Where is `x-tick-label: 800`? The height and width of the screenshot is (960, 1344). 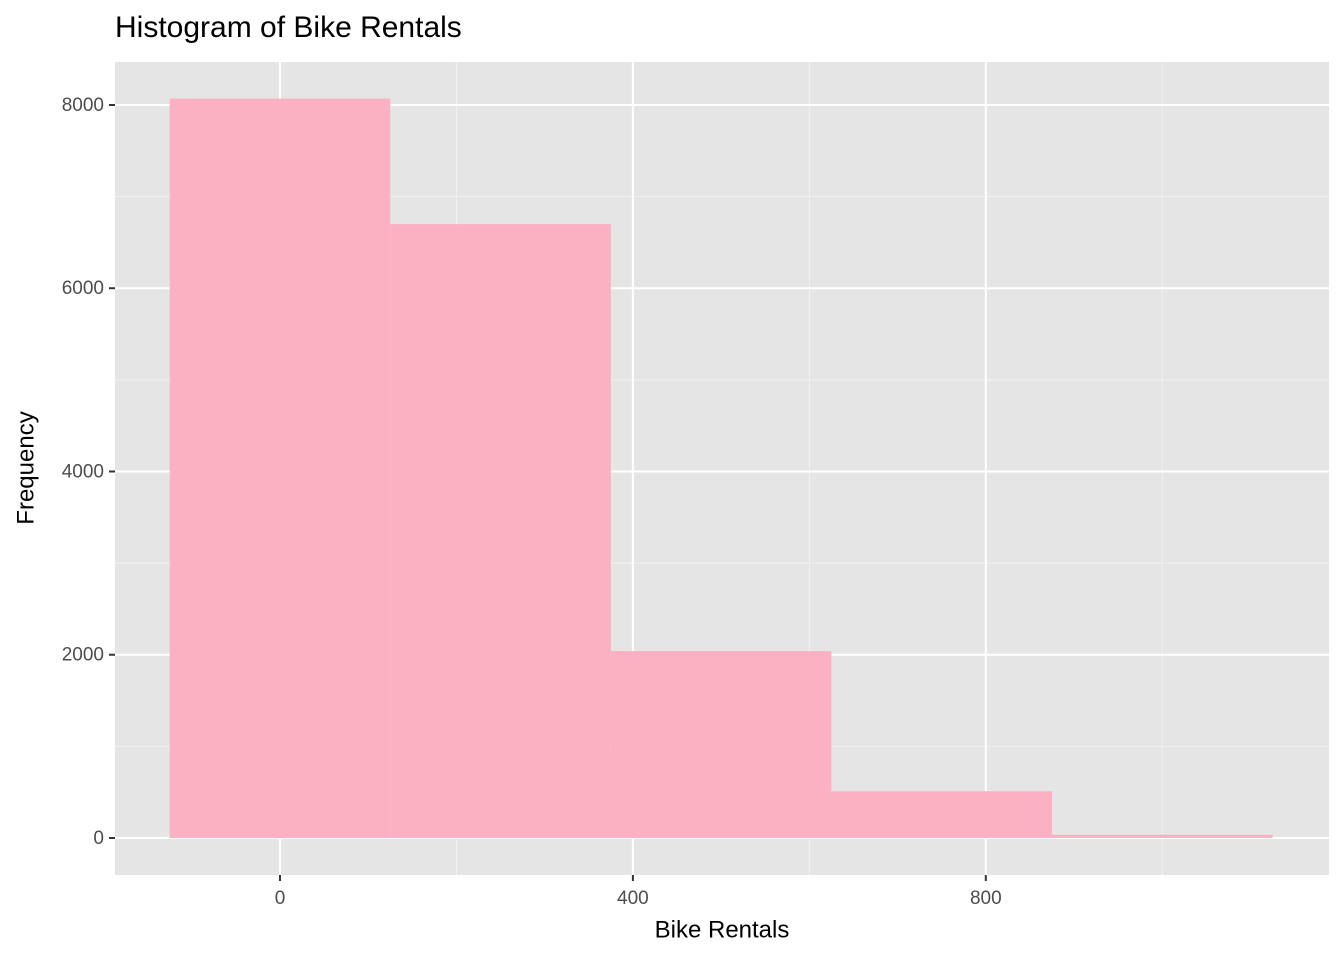 x-tick-label: 800 is located at coordinates (986, 898).